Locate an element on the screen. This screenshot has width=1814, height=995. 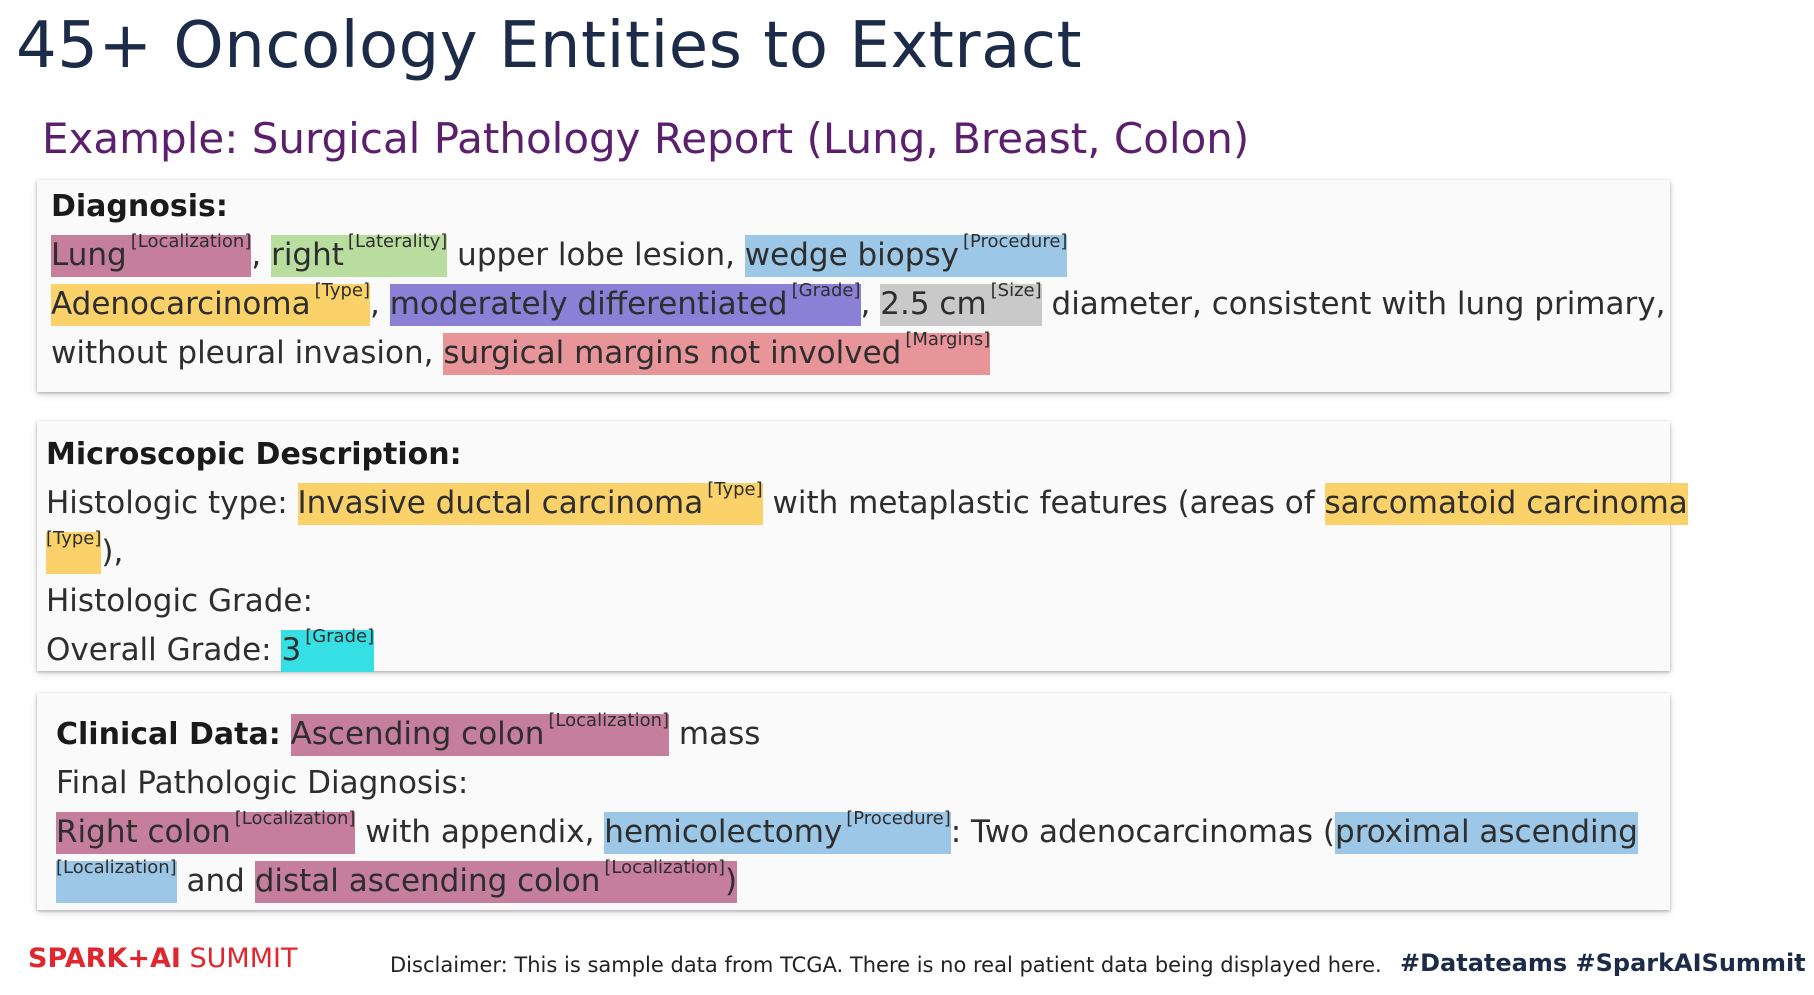
plain-text: diameter, consistent with lung primary, is located at coordinates (1353, 304).